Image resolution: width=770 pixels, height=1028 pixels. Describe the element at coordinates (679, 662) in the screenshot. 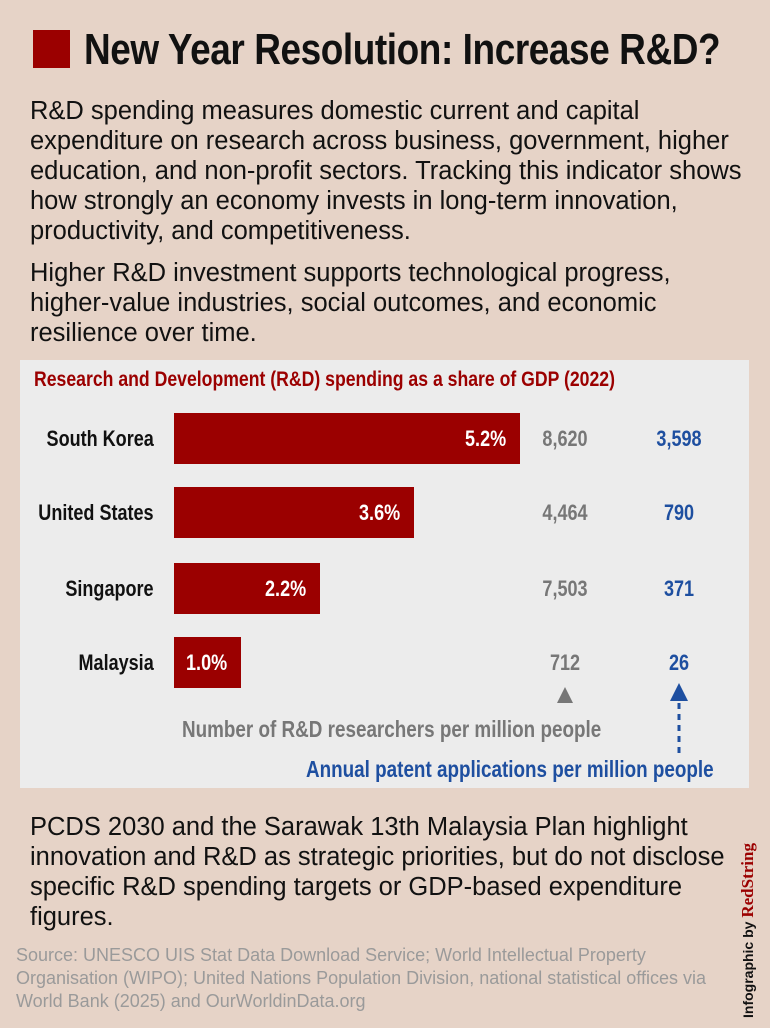

I see `patents-value: 26` at that location.